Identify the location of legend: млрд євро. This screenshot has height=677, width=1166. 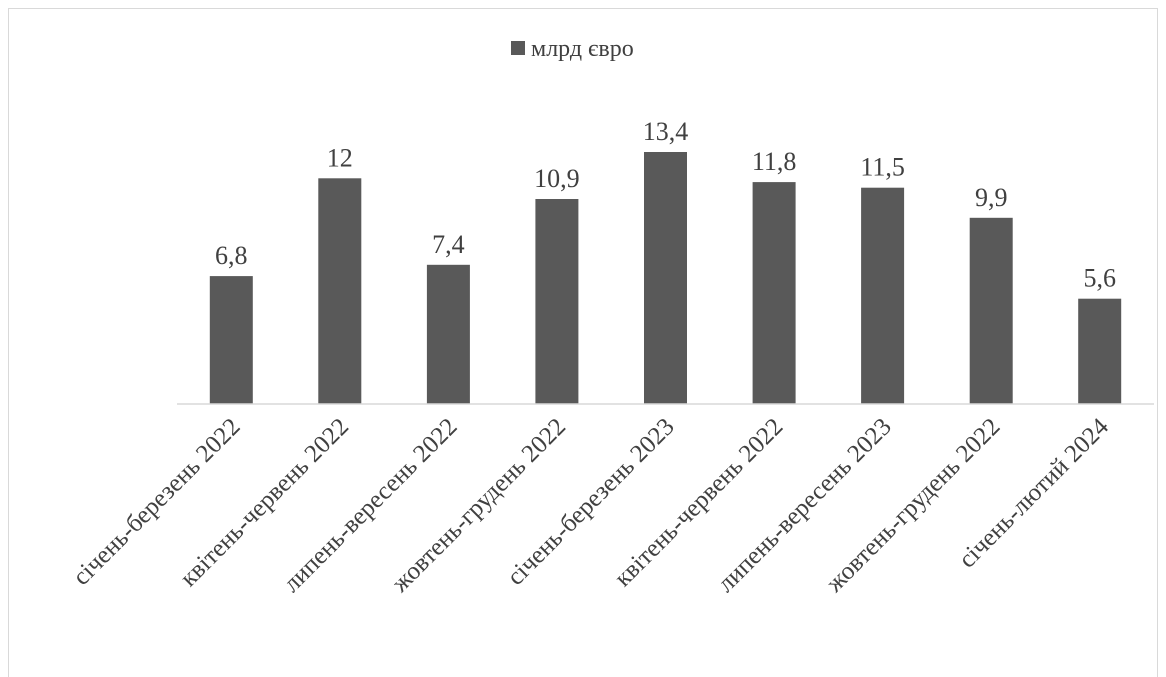
(572, 49).